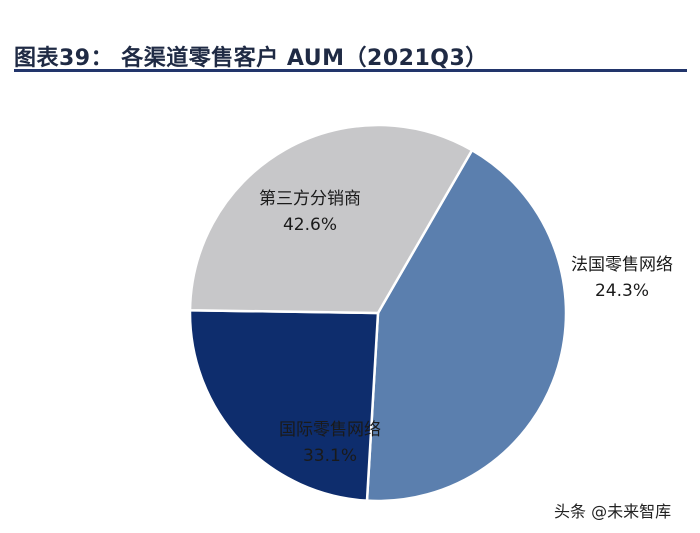 This screenshot has height=533, width=700. I want to click on title-underline, so click(350, 70).